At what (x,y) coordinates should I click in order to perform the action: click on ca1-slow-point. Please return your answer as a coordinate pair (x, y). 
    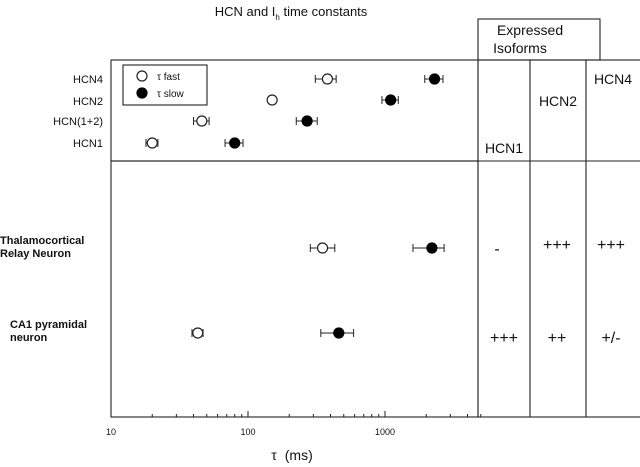
    Looking at the image, I should click on (339, 333).